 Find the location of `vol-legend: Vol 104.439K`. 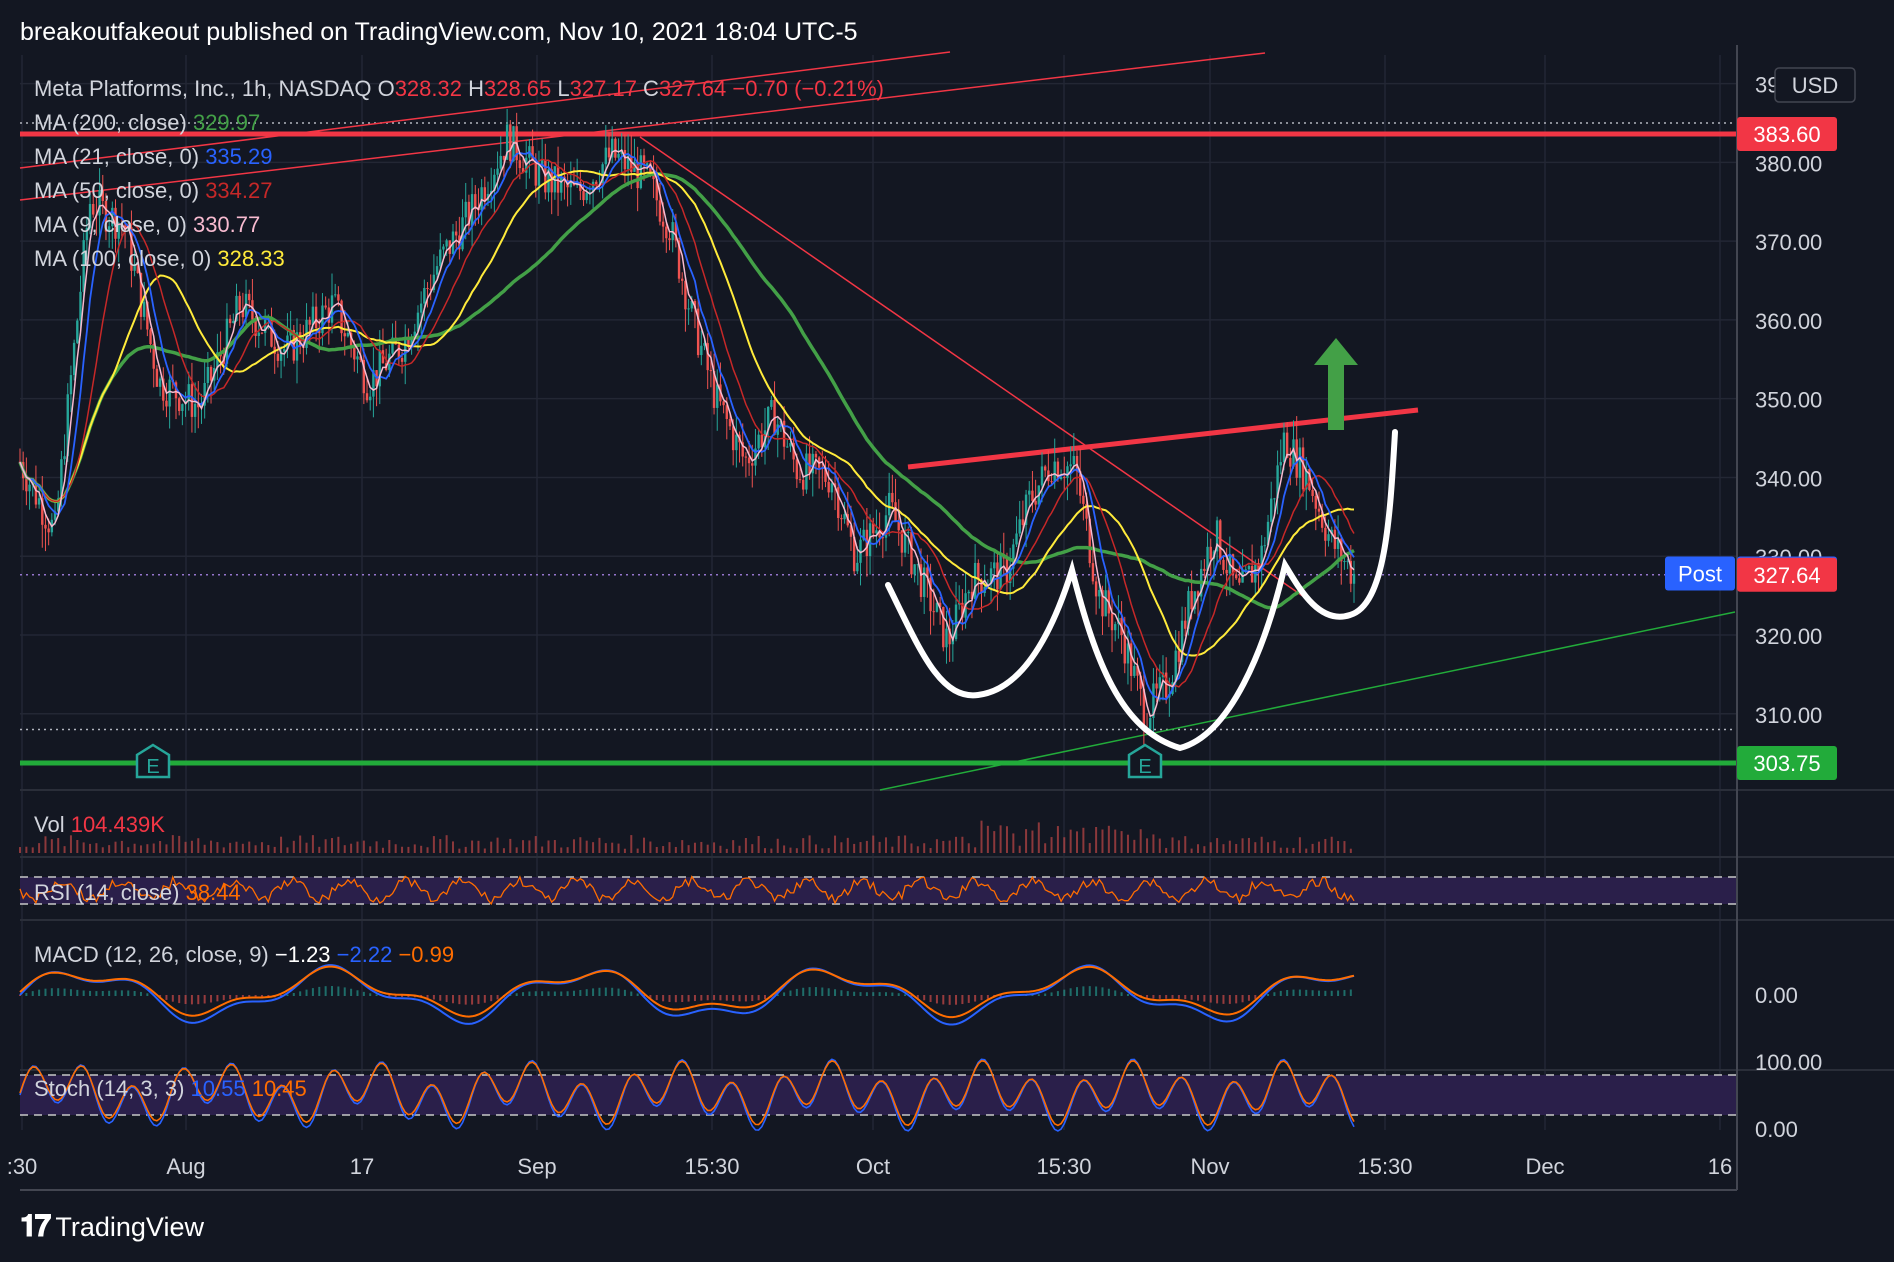

vol-legend: Vol 104.439K is located at coordinates (99, 824).